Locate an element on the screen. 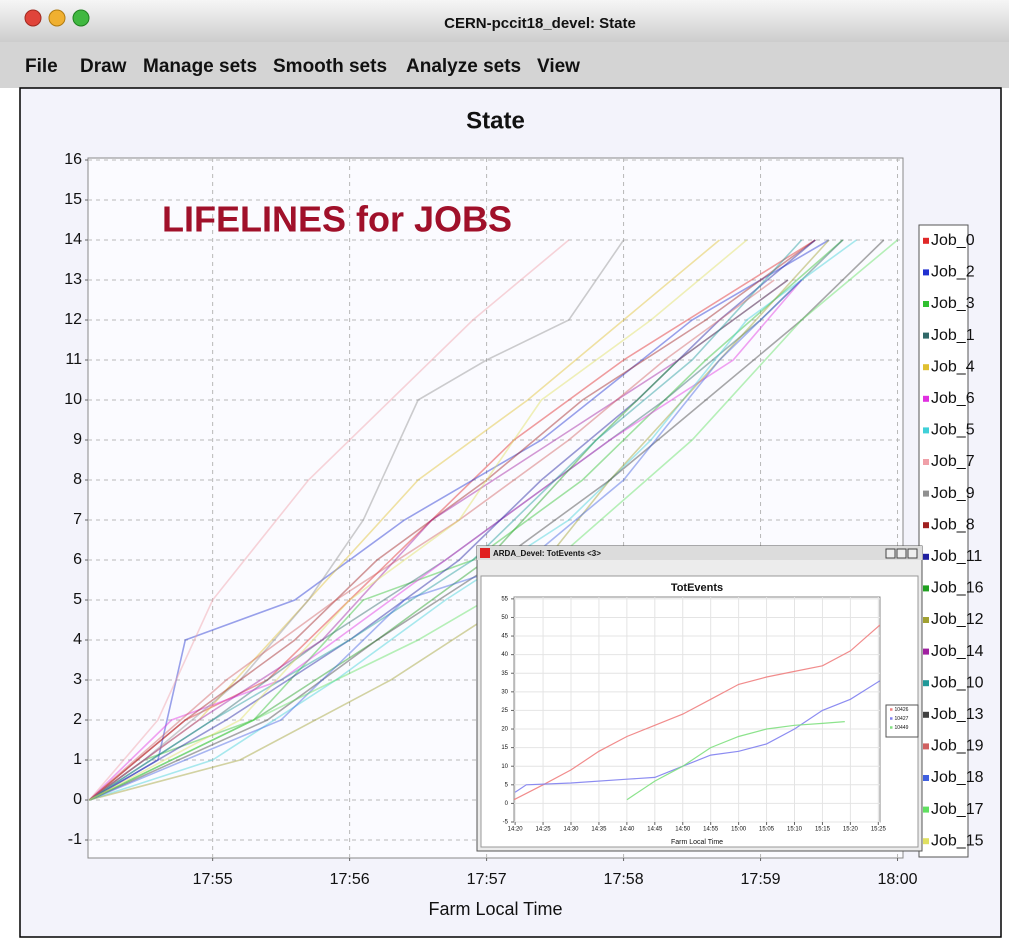 The height and width of the screenshot is (945, 1009). x-tick-label: 15:10 is located at coordinates (795, 830).